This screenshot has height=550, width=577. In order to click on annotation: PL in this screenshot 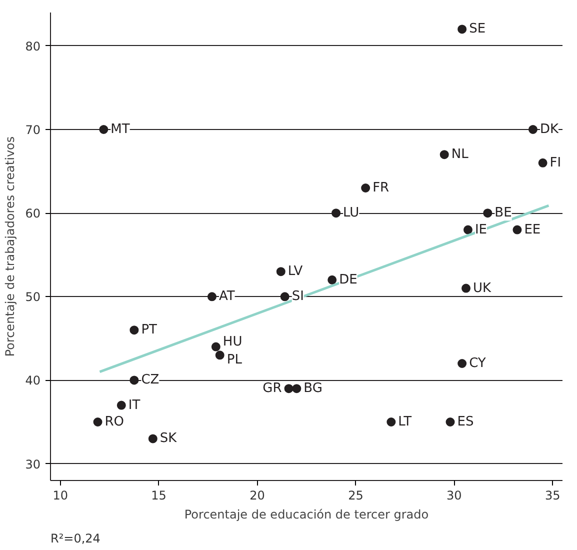, I will do `click(234, 360)`.